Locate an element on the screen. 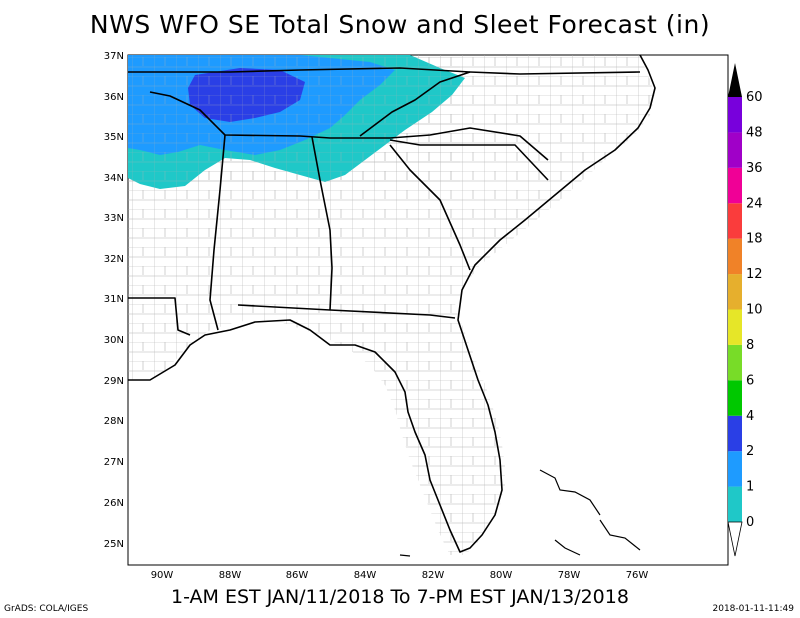 This screenshot has width=800, height=618. colorbar-label: 60 is located at coordinates (754, 97).